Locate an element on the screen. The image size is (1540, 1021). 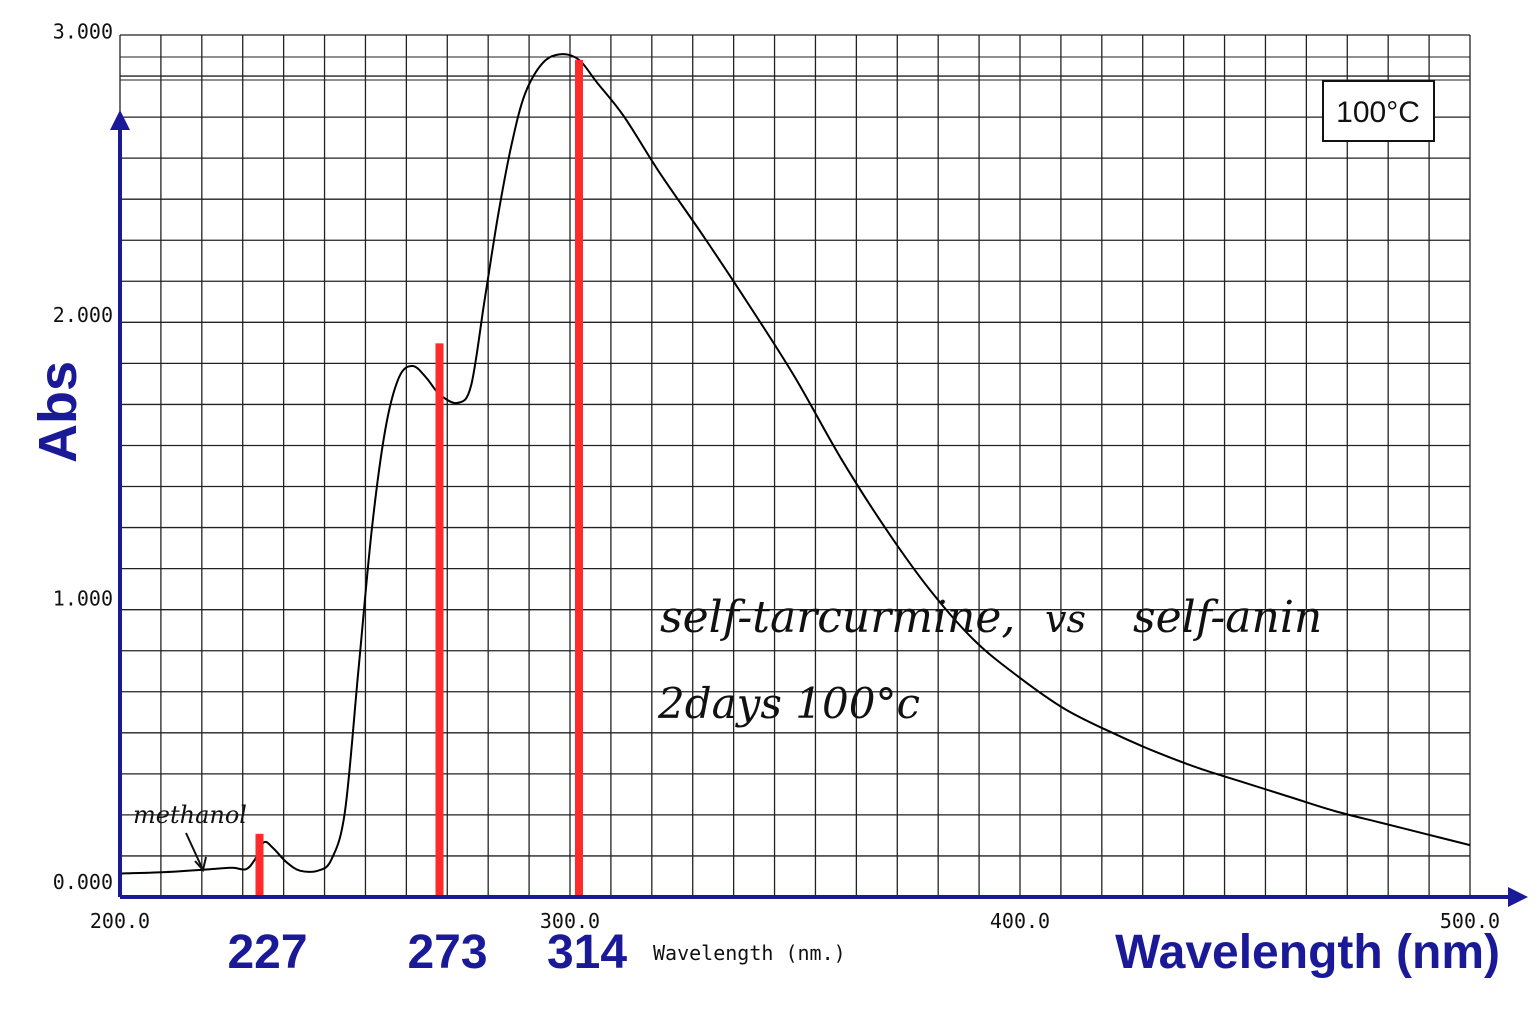
temperature-box: 100°C is located at coordinates (1378, 111).